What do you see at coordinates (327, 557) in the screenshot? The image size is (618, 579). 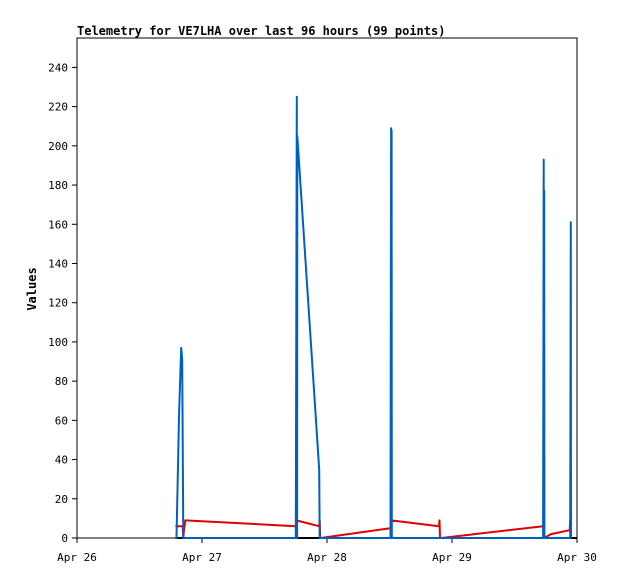 I see `x-tick-label: Apr 28` at bounding box center [327, 557].